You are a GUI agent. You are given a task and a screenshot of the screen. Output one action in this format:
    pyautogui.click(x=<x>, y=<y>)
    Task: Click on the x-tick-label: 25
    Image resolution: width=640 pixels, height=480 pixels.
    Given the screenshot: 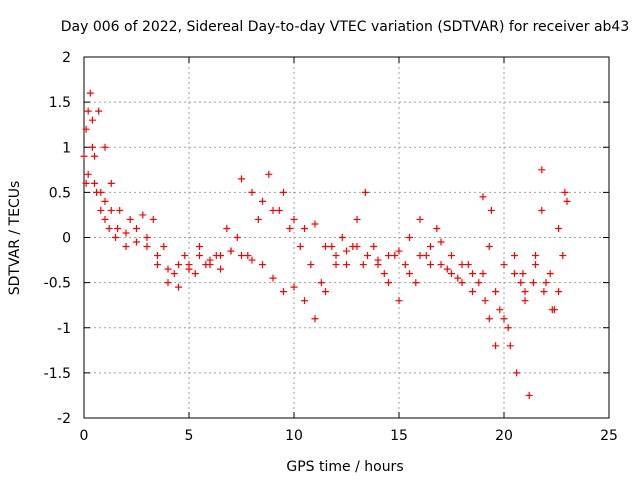 What is the action you would take?
    pyautogui.click(x=609, y=436)
    